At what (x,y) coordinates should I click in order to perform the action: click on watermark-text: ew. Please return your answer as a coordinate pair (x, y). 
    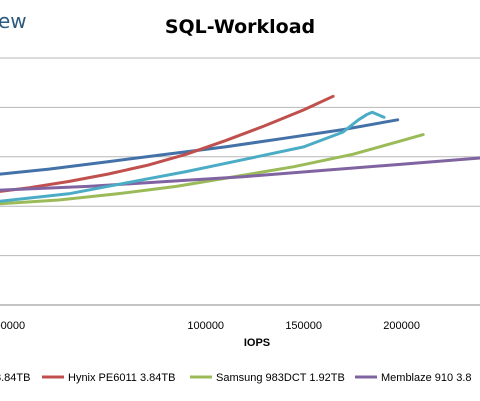
    Looking at the image, I should click on (13, 21).